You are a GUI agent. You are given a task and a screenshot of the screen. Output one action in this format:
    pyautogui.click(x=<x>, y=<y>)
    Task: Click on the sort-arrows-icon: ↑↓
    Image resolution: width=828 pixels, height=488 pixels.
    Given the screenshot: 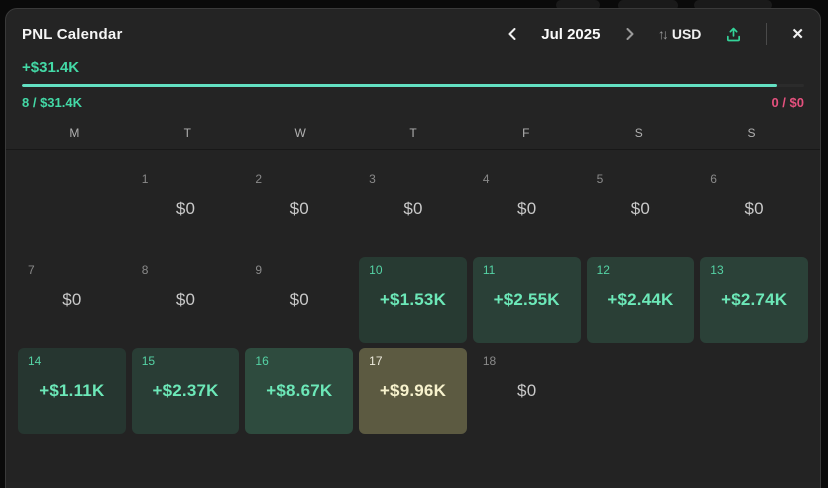 What is the action you would take?
    pyautogui.click(x=663, y=34)
    